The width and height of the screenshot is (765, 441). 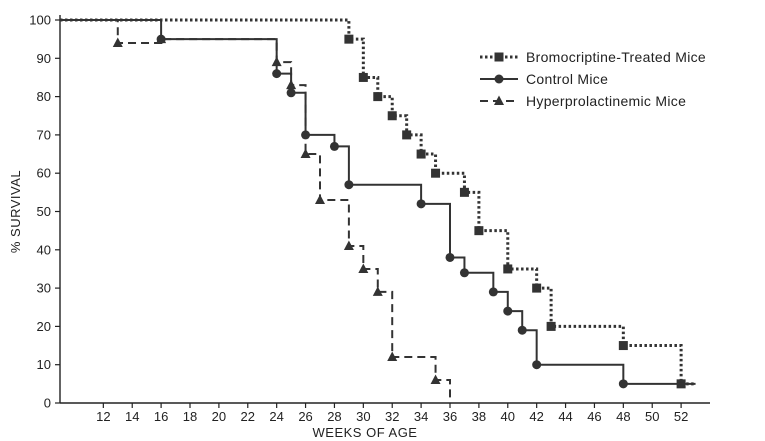 I want to click on x-tick-label: 12, so click(x=103, y=416).